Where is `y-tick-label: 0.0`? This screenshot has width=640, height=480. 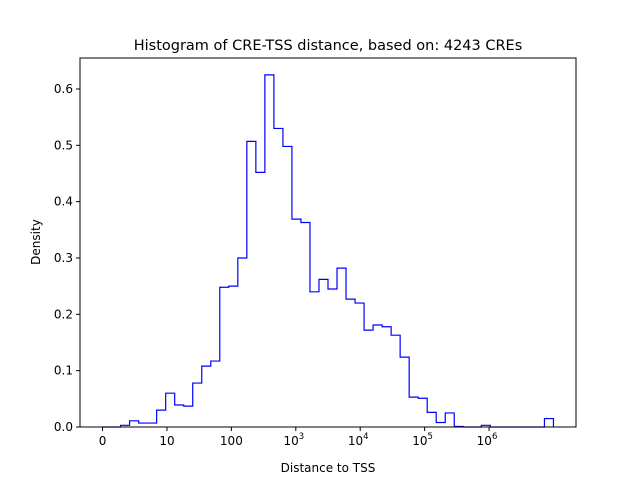
y-tick-label: 0.0 is located at coordinates (63, 427).